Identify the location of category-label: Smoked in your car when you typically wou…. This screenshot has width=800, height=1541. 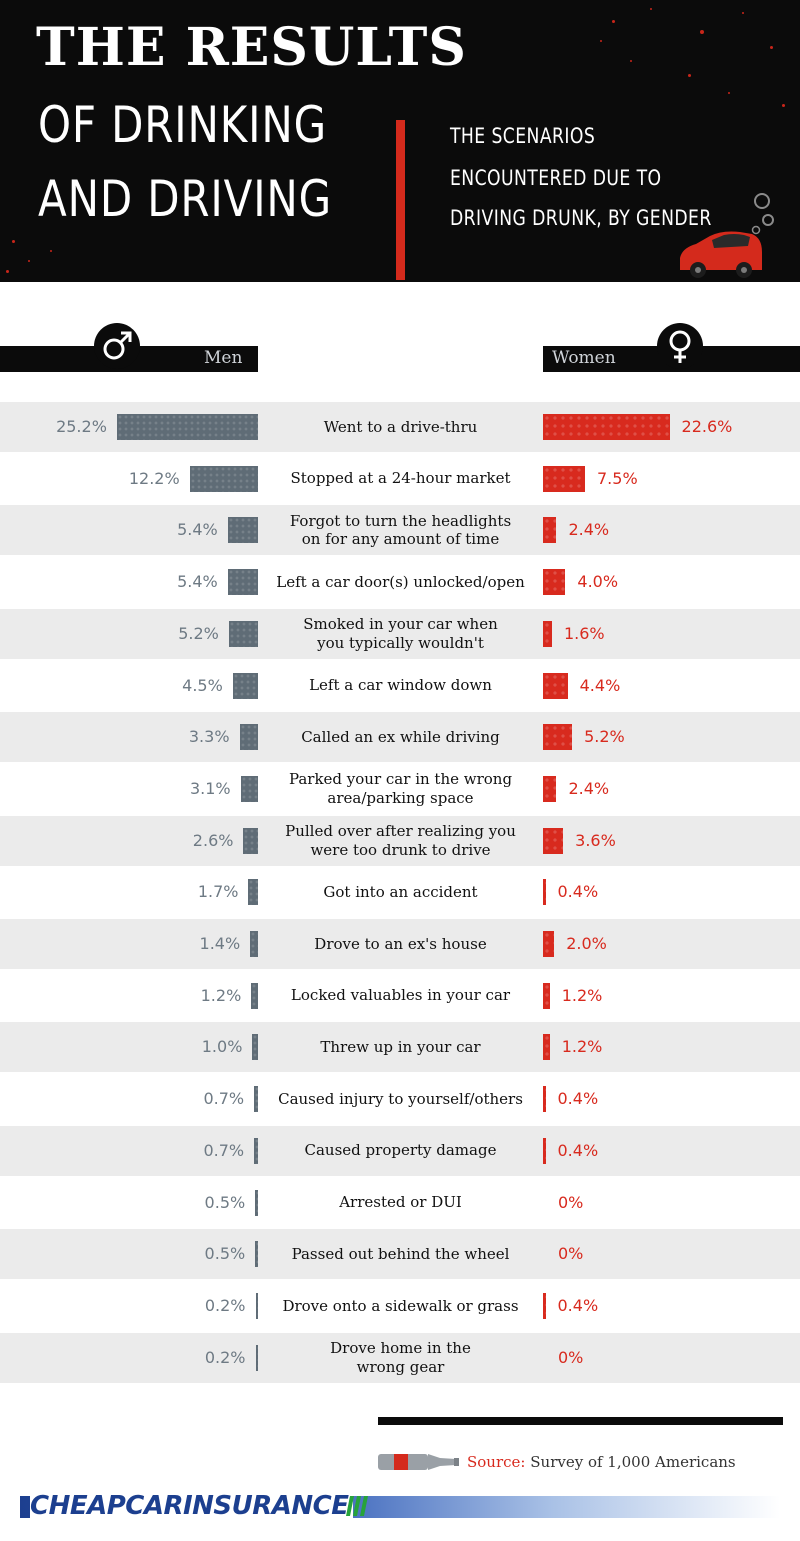
(400, 633).